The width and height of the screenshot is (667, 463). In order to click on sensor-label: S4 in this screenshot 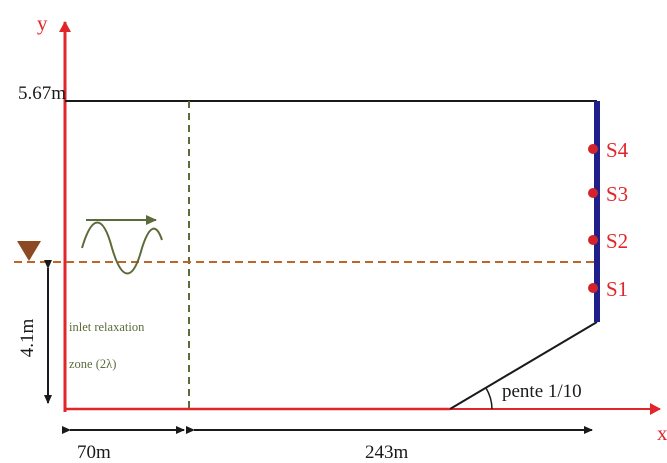, I will do `click(617, 150)`.